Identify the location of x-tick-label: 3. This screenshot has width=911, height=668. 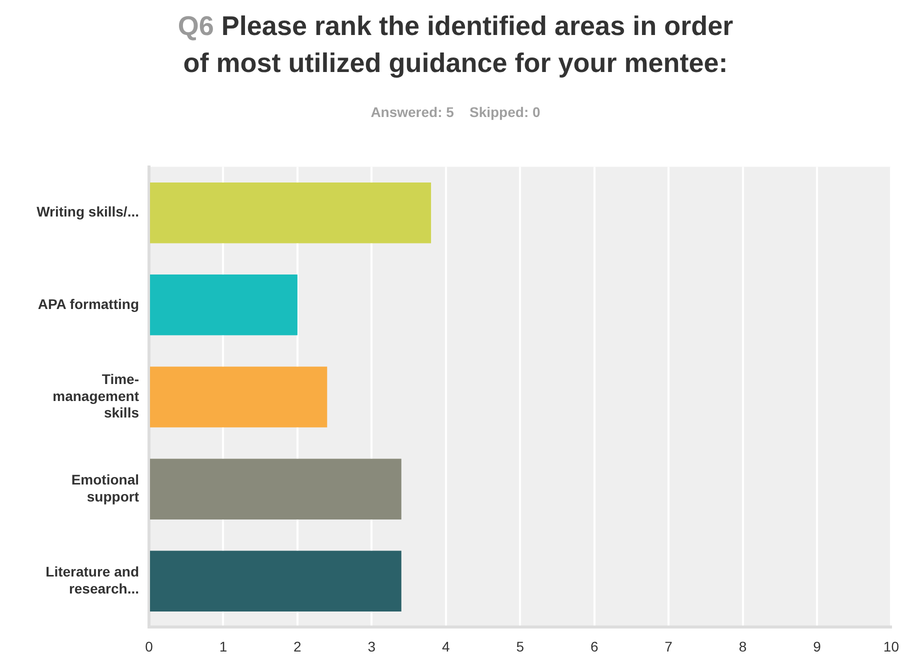
(372, 646).